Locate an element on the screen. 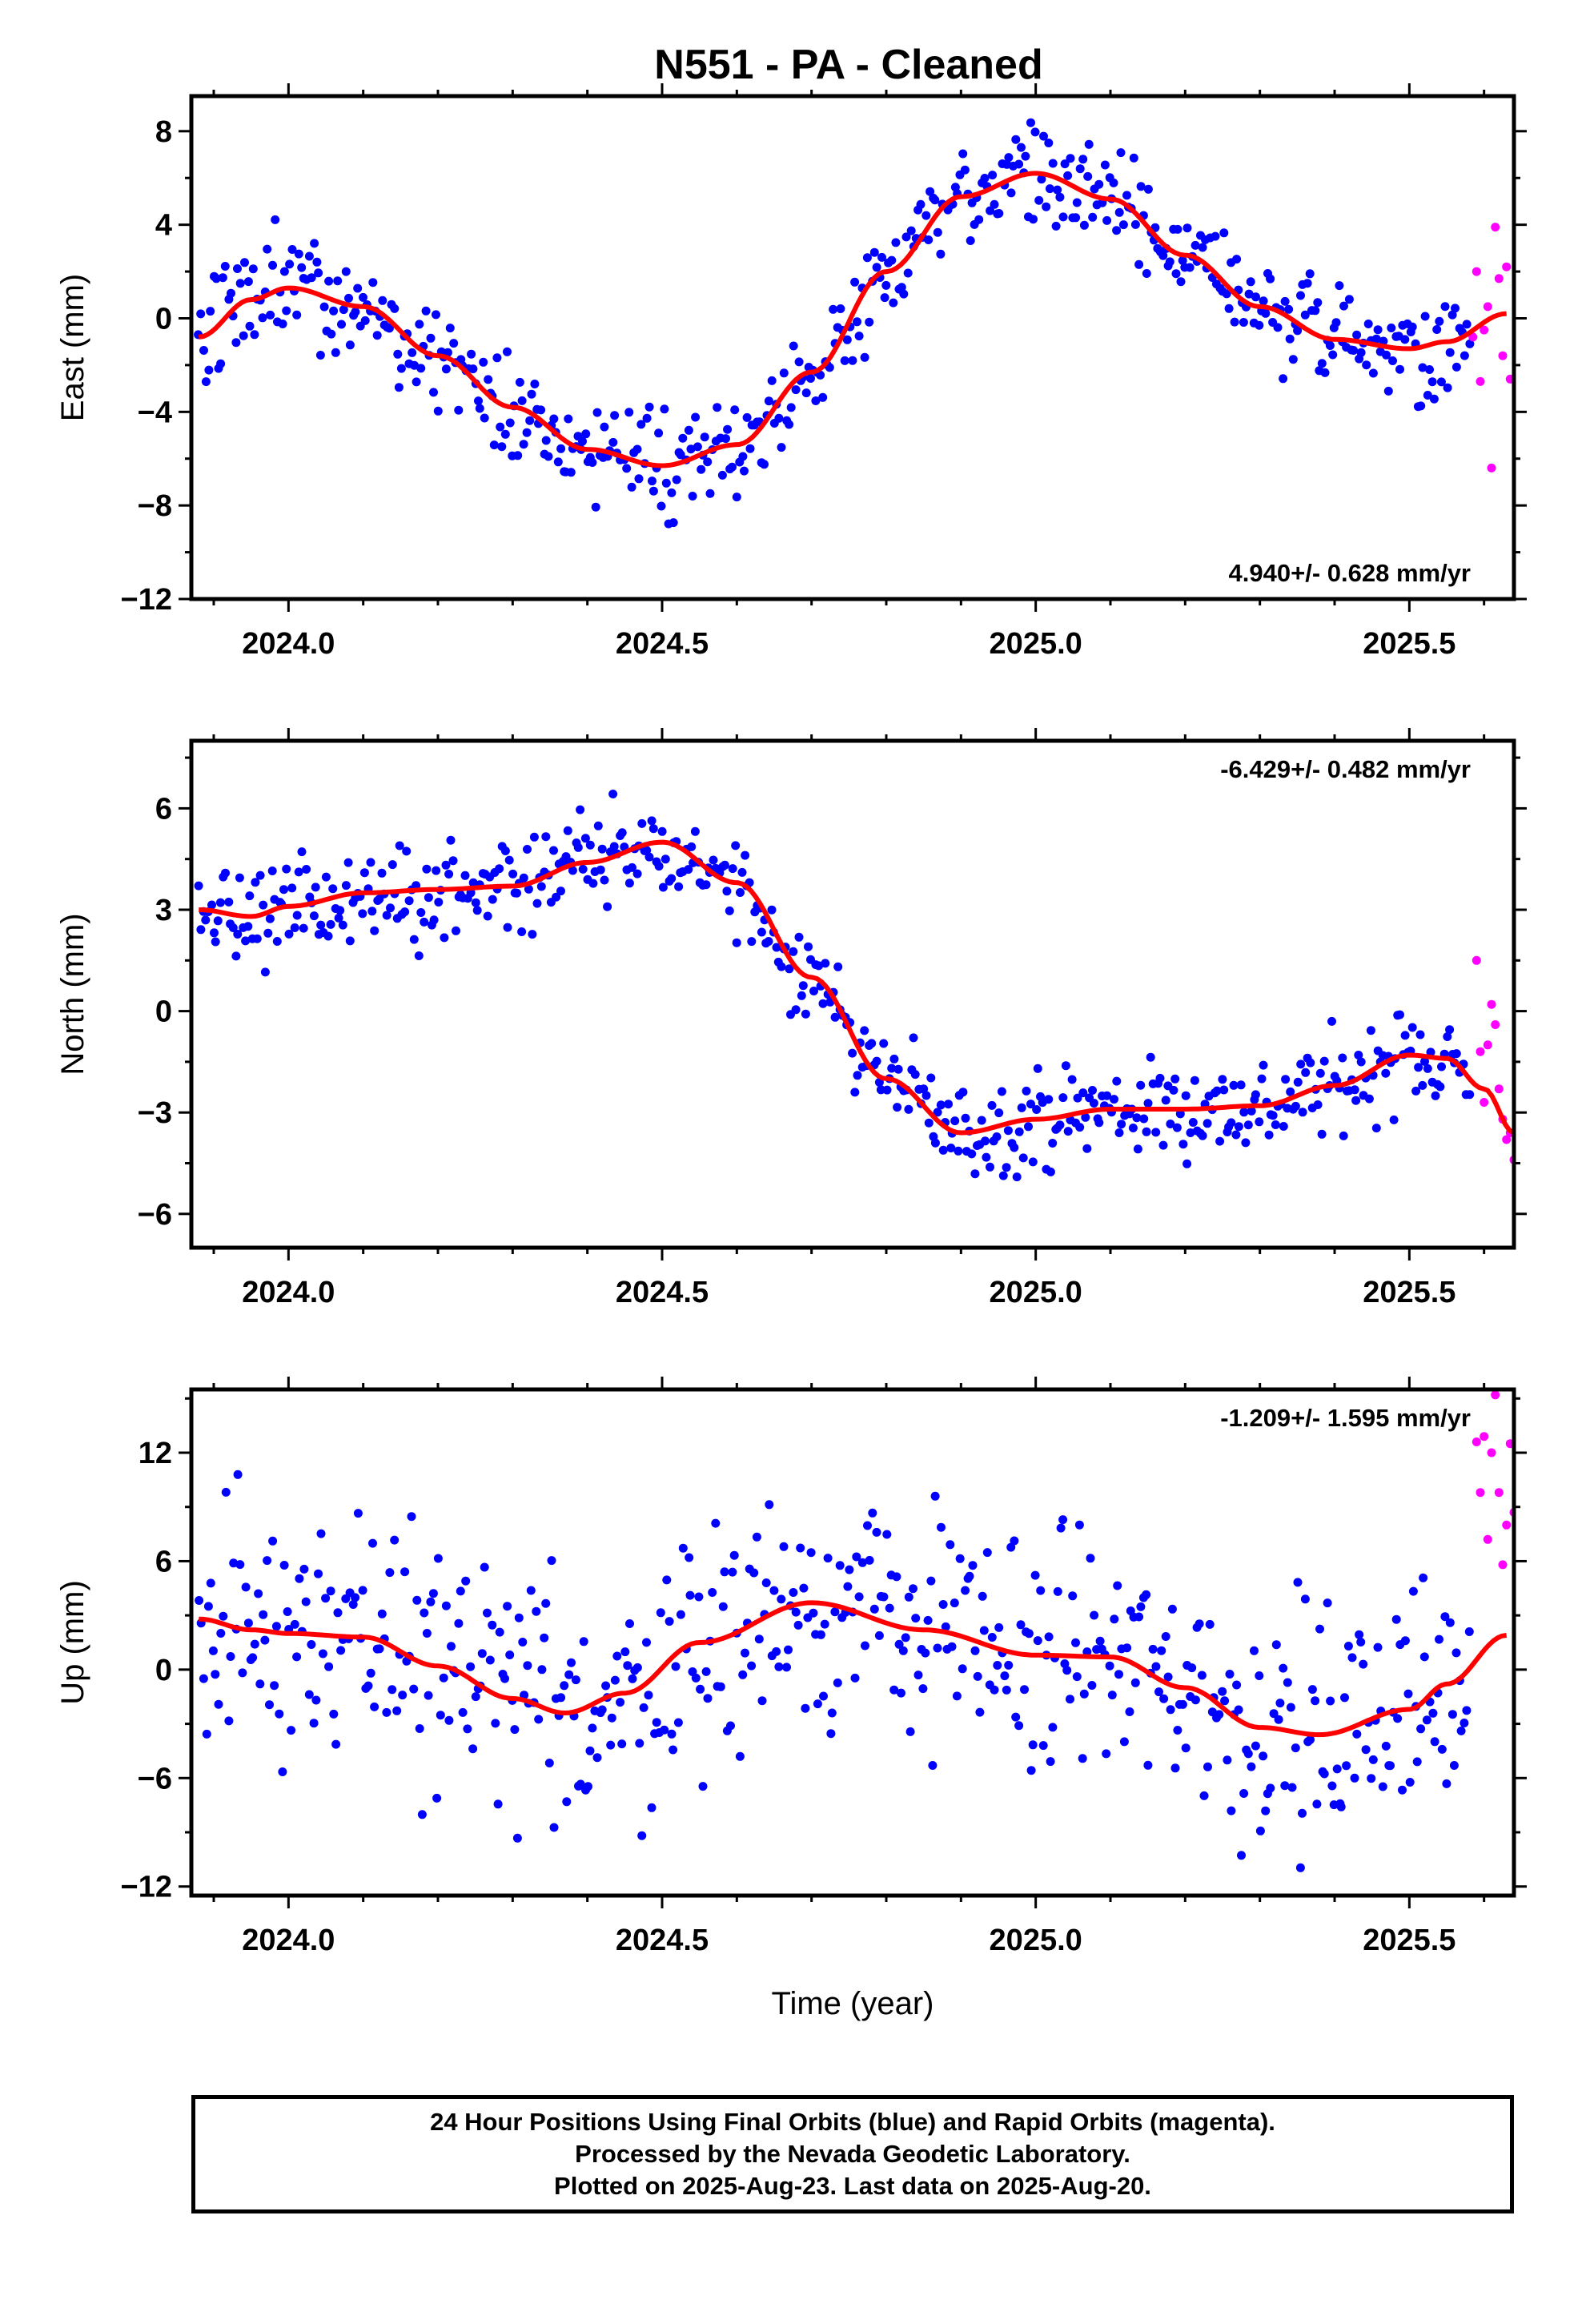  y-tick-label: −6 is located at coordinates (155, 1778).